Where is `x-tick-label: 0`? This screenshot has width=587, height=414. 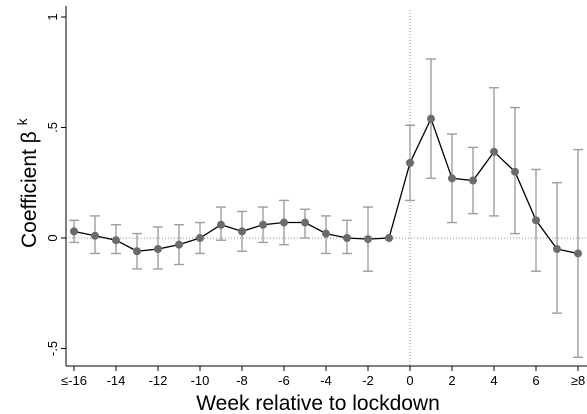
x-tick-label: 0 is located at coordinates (409, 380).